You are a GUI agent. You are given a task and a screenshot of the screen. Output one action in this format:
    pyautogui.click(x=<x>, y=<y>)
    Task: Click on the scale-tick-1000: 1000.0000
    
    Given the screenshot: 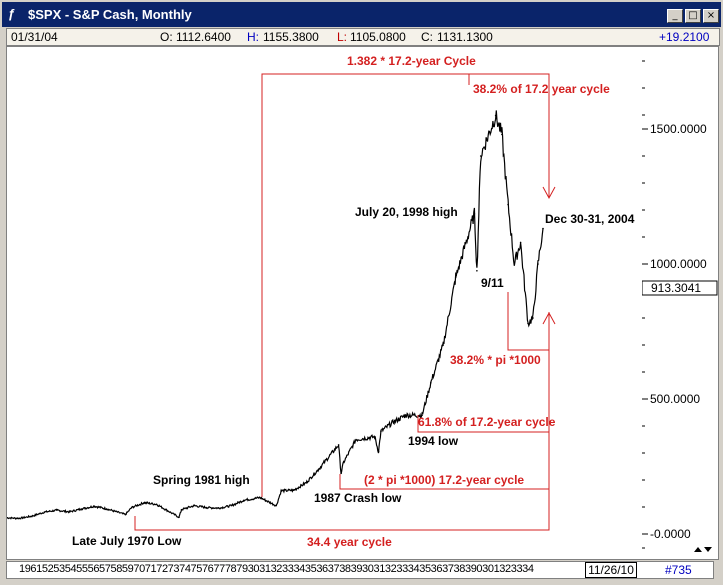 What is the action you would take?
    pyautogui.click(x=678, y=264)
    